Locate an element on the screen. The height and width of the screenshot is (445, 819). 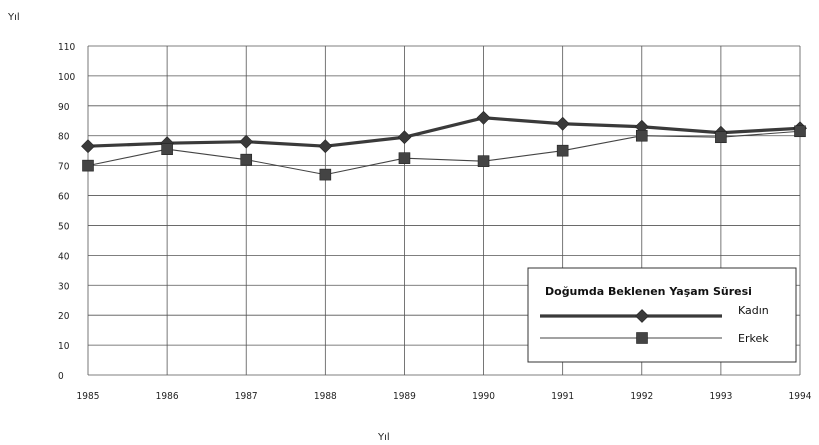
y-tick-label: 40 is located at coordinates (64, 256).